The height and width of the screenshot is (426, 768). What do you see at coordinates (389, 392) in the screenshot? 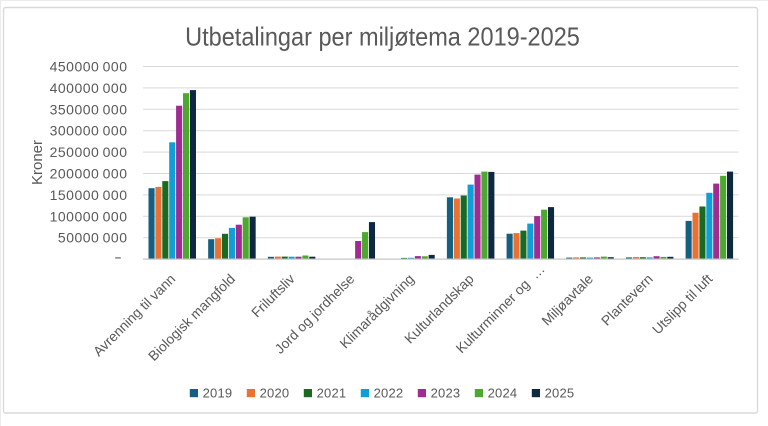
I see `svg-text: 2022` at bounding box center [389, 392].